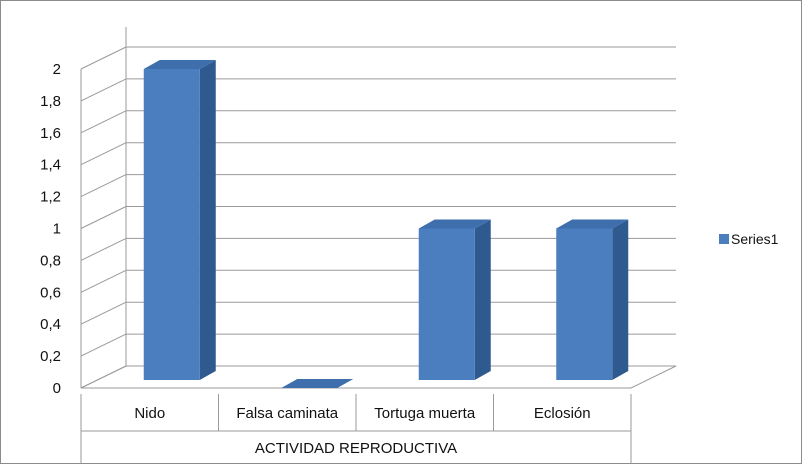 The width and height of the screenshot is (802, 464). What do you see at coordinates (50, 292) in the screenshot?
I see `y-tick-label: 0,6` at bounding box center [50, 292].